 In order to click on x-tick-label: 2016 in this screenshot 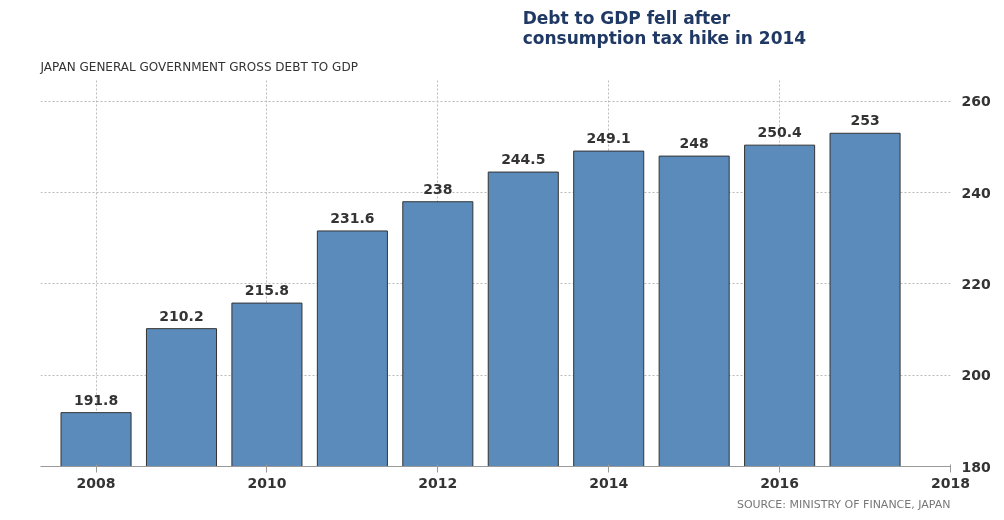, I will do `click(780, 482)`.